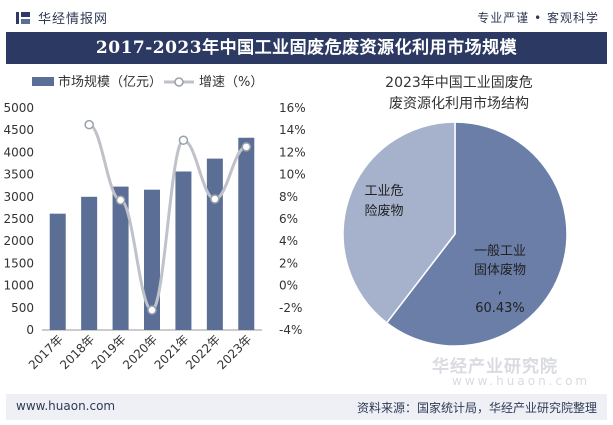  What do you see at coordinates (231, 82) in the screenshot?
I see `legend-line-label: 增速（%）` at bounding box center [231, 82].